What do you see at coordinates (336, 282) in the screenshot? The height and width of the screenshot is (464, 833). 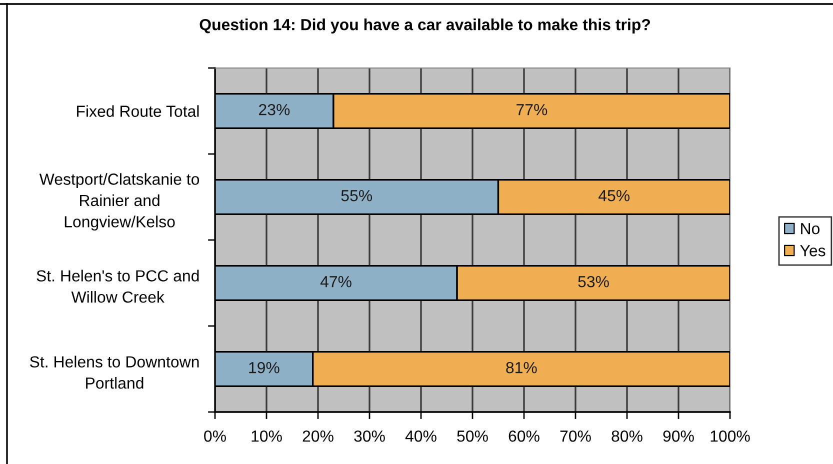 I see `data-label: 47%` at bounding box center [336, 282].